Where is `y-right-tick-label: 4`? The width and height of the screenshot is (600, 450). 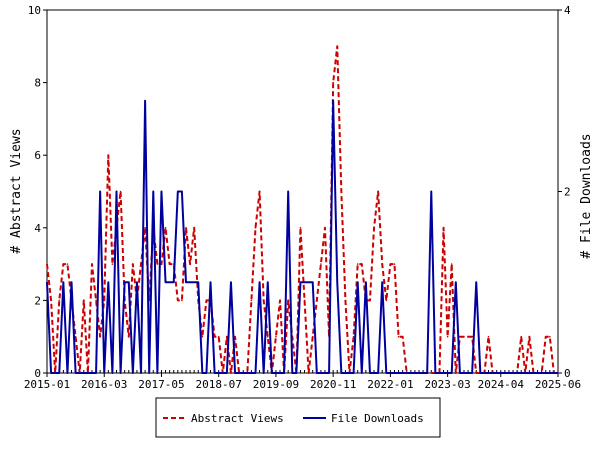 y-right-tick-label: 4 is located at coordinates (567, 10).